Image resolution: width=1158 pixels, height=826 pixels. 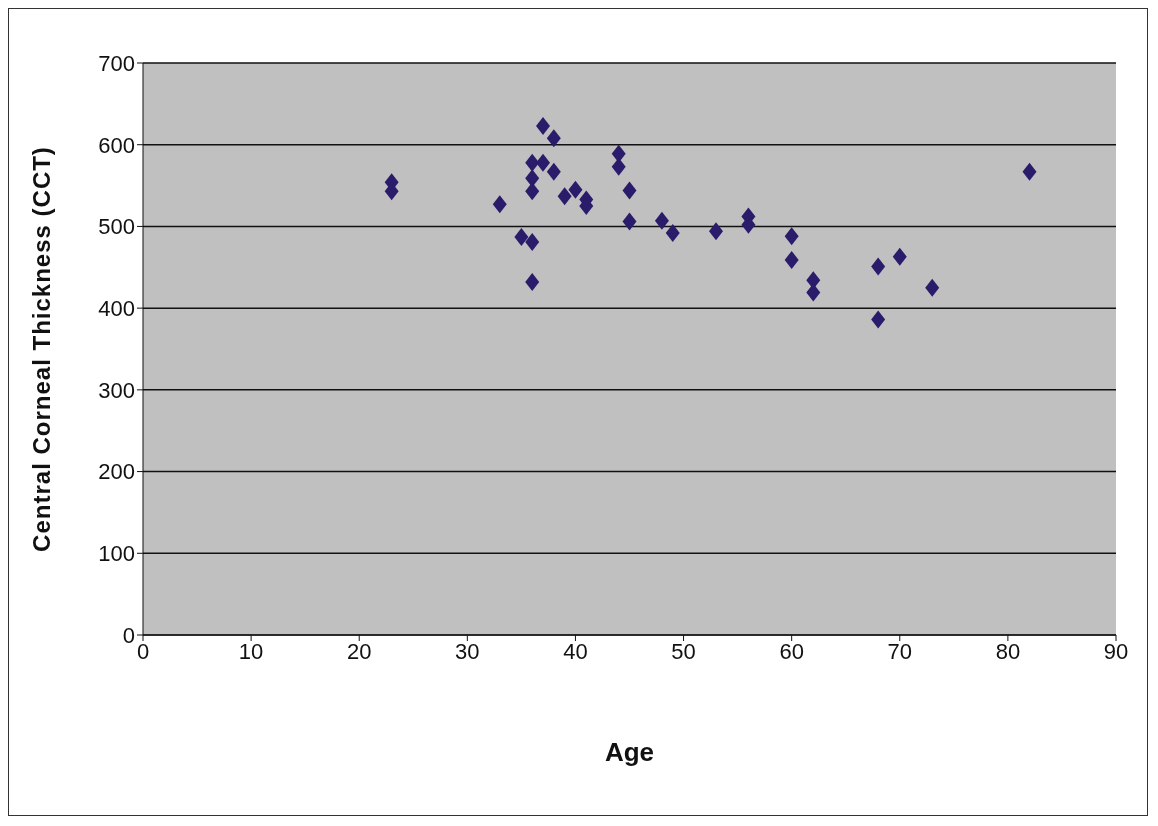 What do you see at coordinates (128, 635) in the screenshot?
I see `y-tick-label: 0` at bounding box center [128, 635].